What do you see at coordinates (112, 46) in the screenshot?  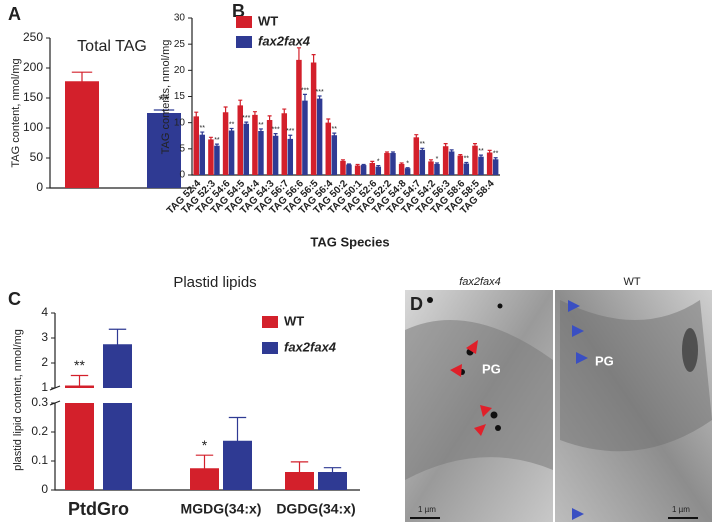 I see `chart-title: Total TAG` at bounding box center [112, 46].